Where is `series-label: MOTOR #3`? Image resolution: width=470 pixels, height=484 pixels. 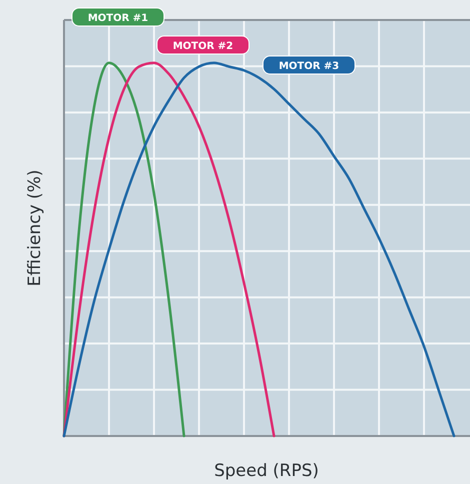 series-label: MOTOR #3 is located at coordinates (309, 66).